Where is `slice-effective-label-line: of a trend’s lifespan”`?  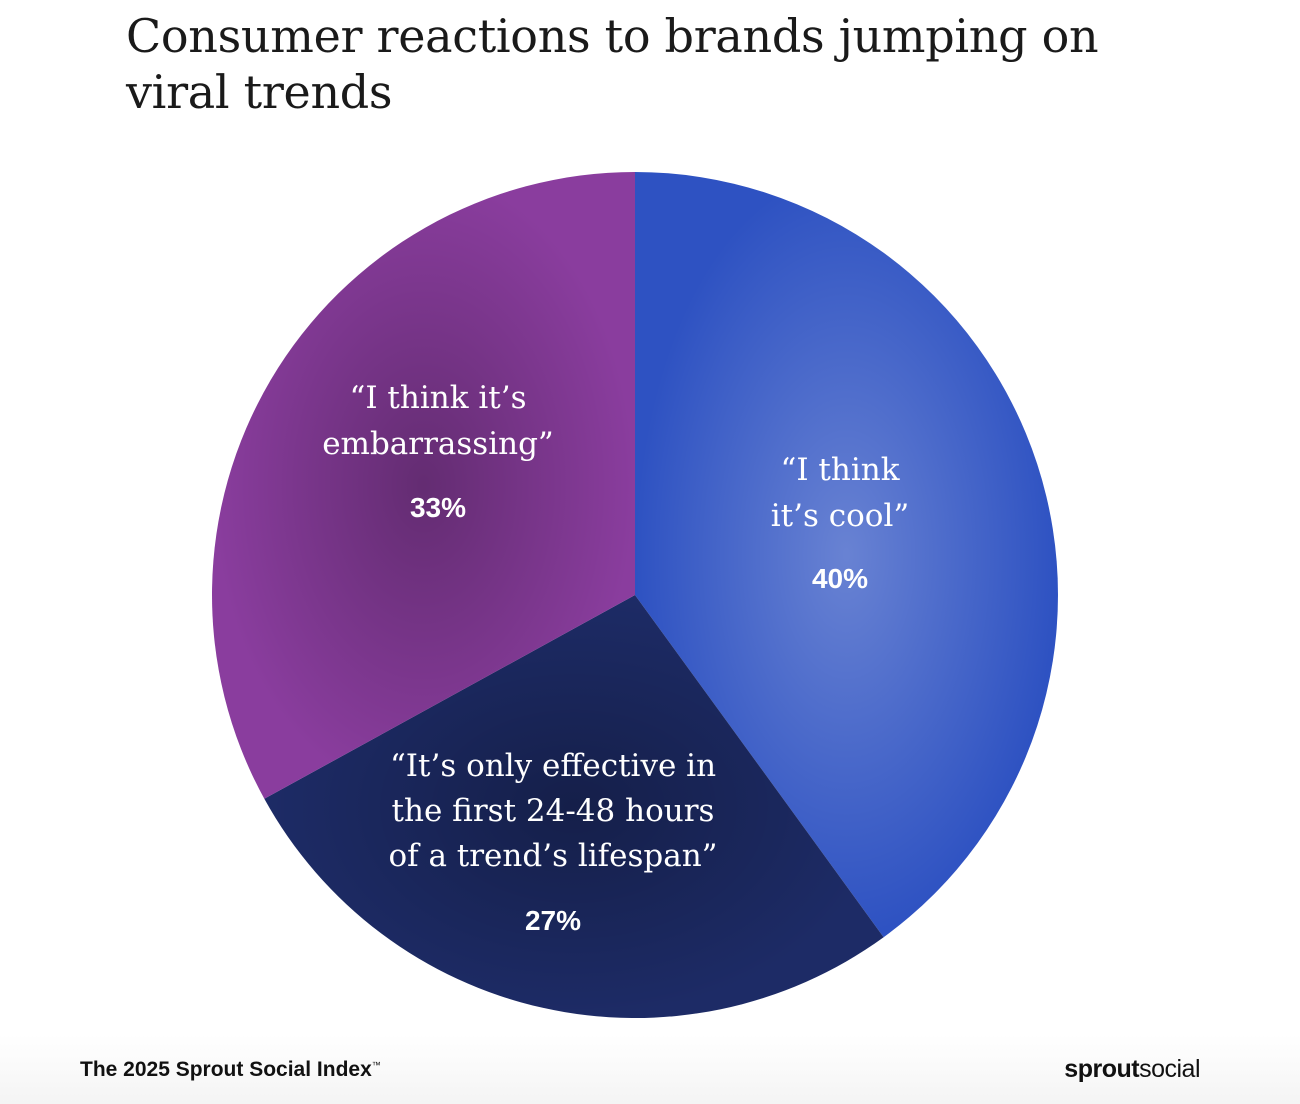
slice-effective-label-line: of a trend’s lifespan” is located at coordinates (552, 856).